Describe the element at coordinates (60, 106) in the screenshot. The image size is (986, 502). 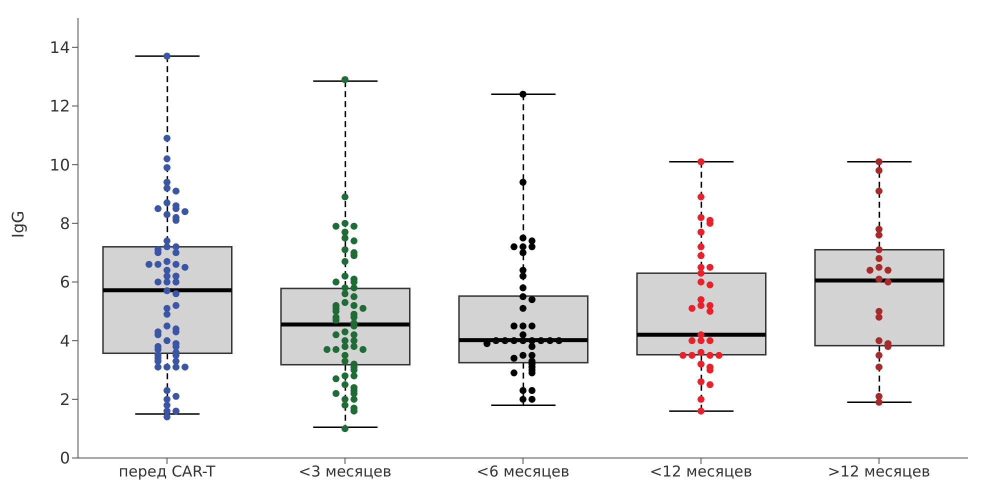
I see `y-tick-label: 12` at that location.